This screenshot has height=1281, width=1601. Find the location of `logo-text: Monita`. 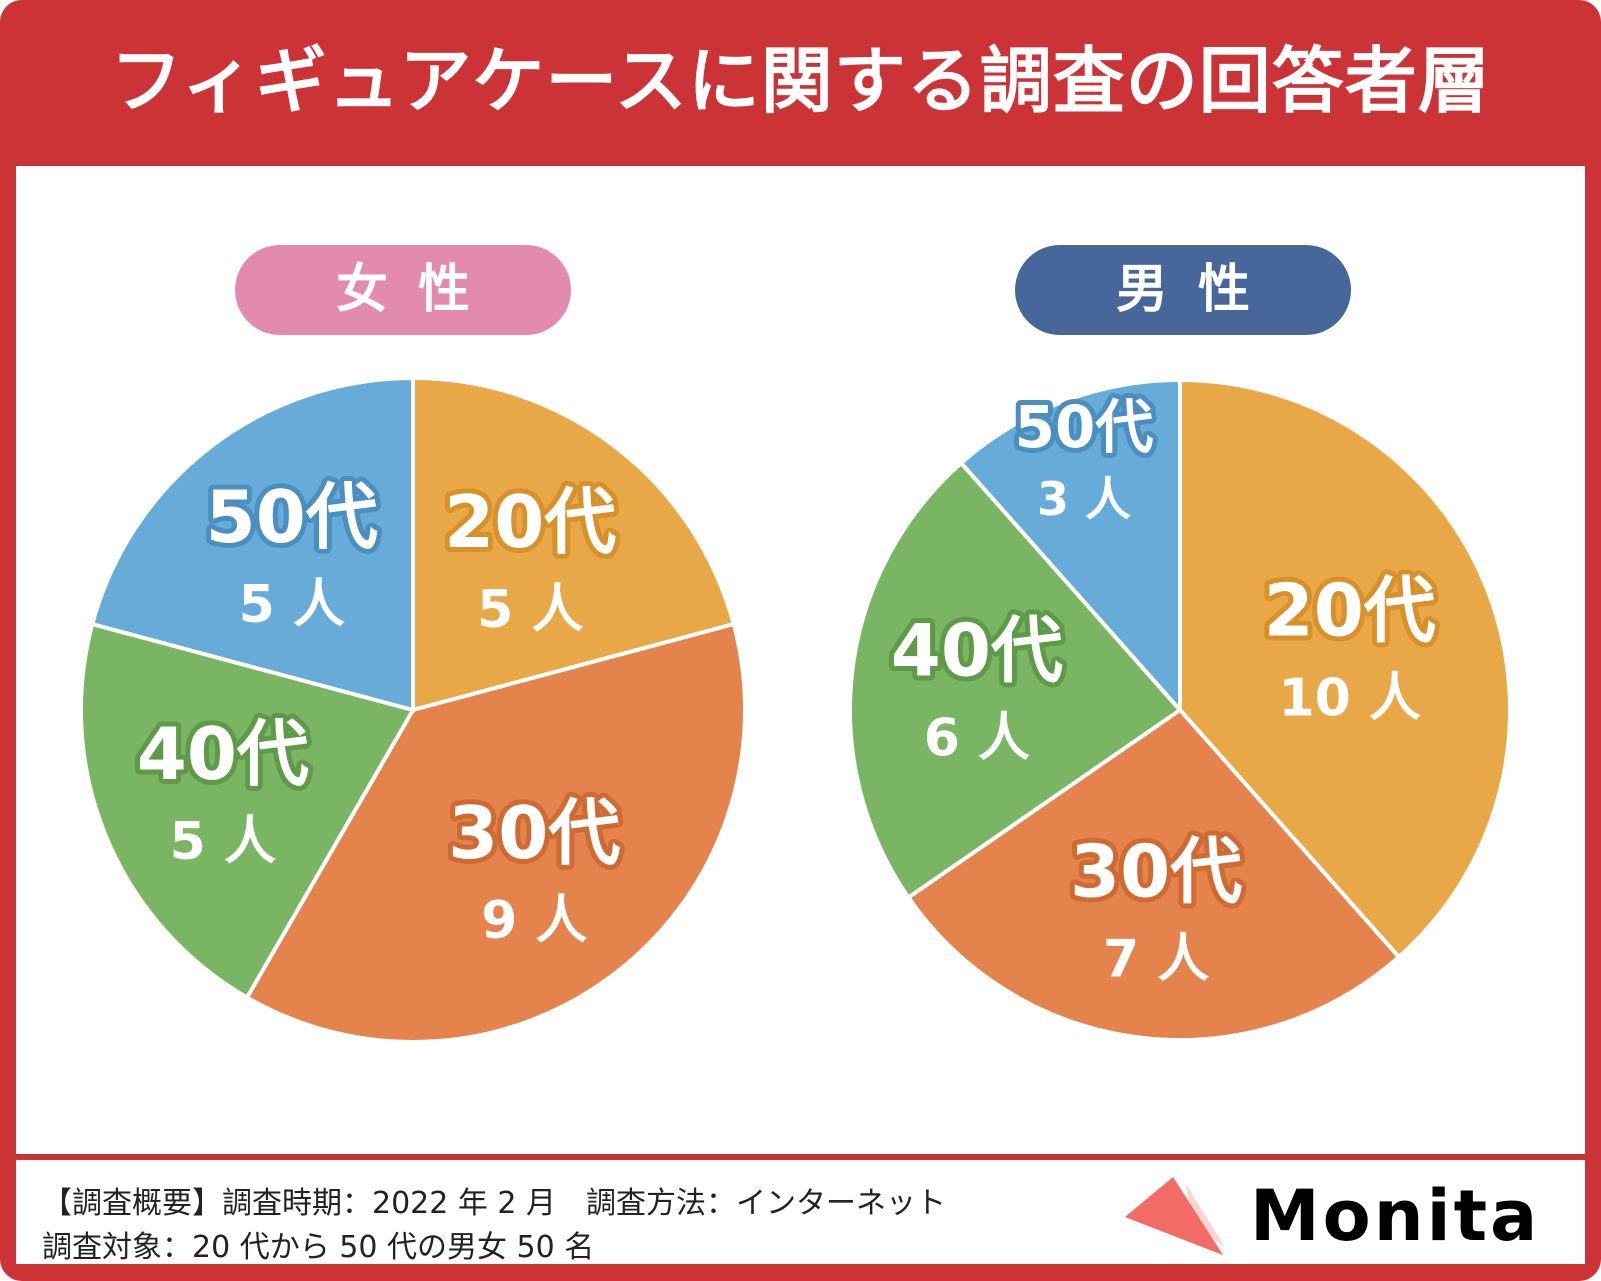

logo-text: Monita is located at coordinates (1395, 1216).